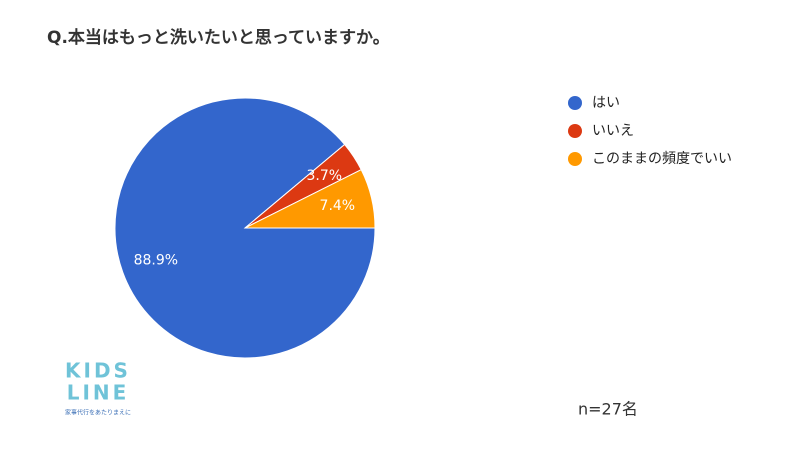 The image size is (800, 450). What do you see at coordinates (325, 176) in the screenshot?
I see `data-label: 3.7%` at bounding box center [325, 176].